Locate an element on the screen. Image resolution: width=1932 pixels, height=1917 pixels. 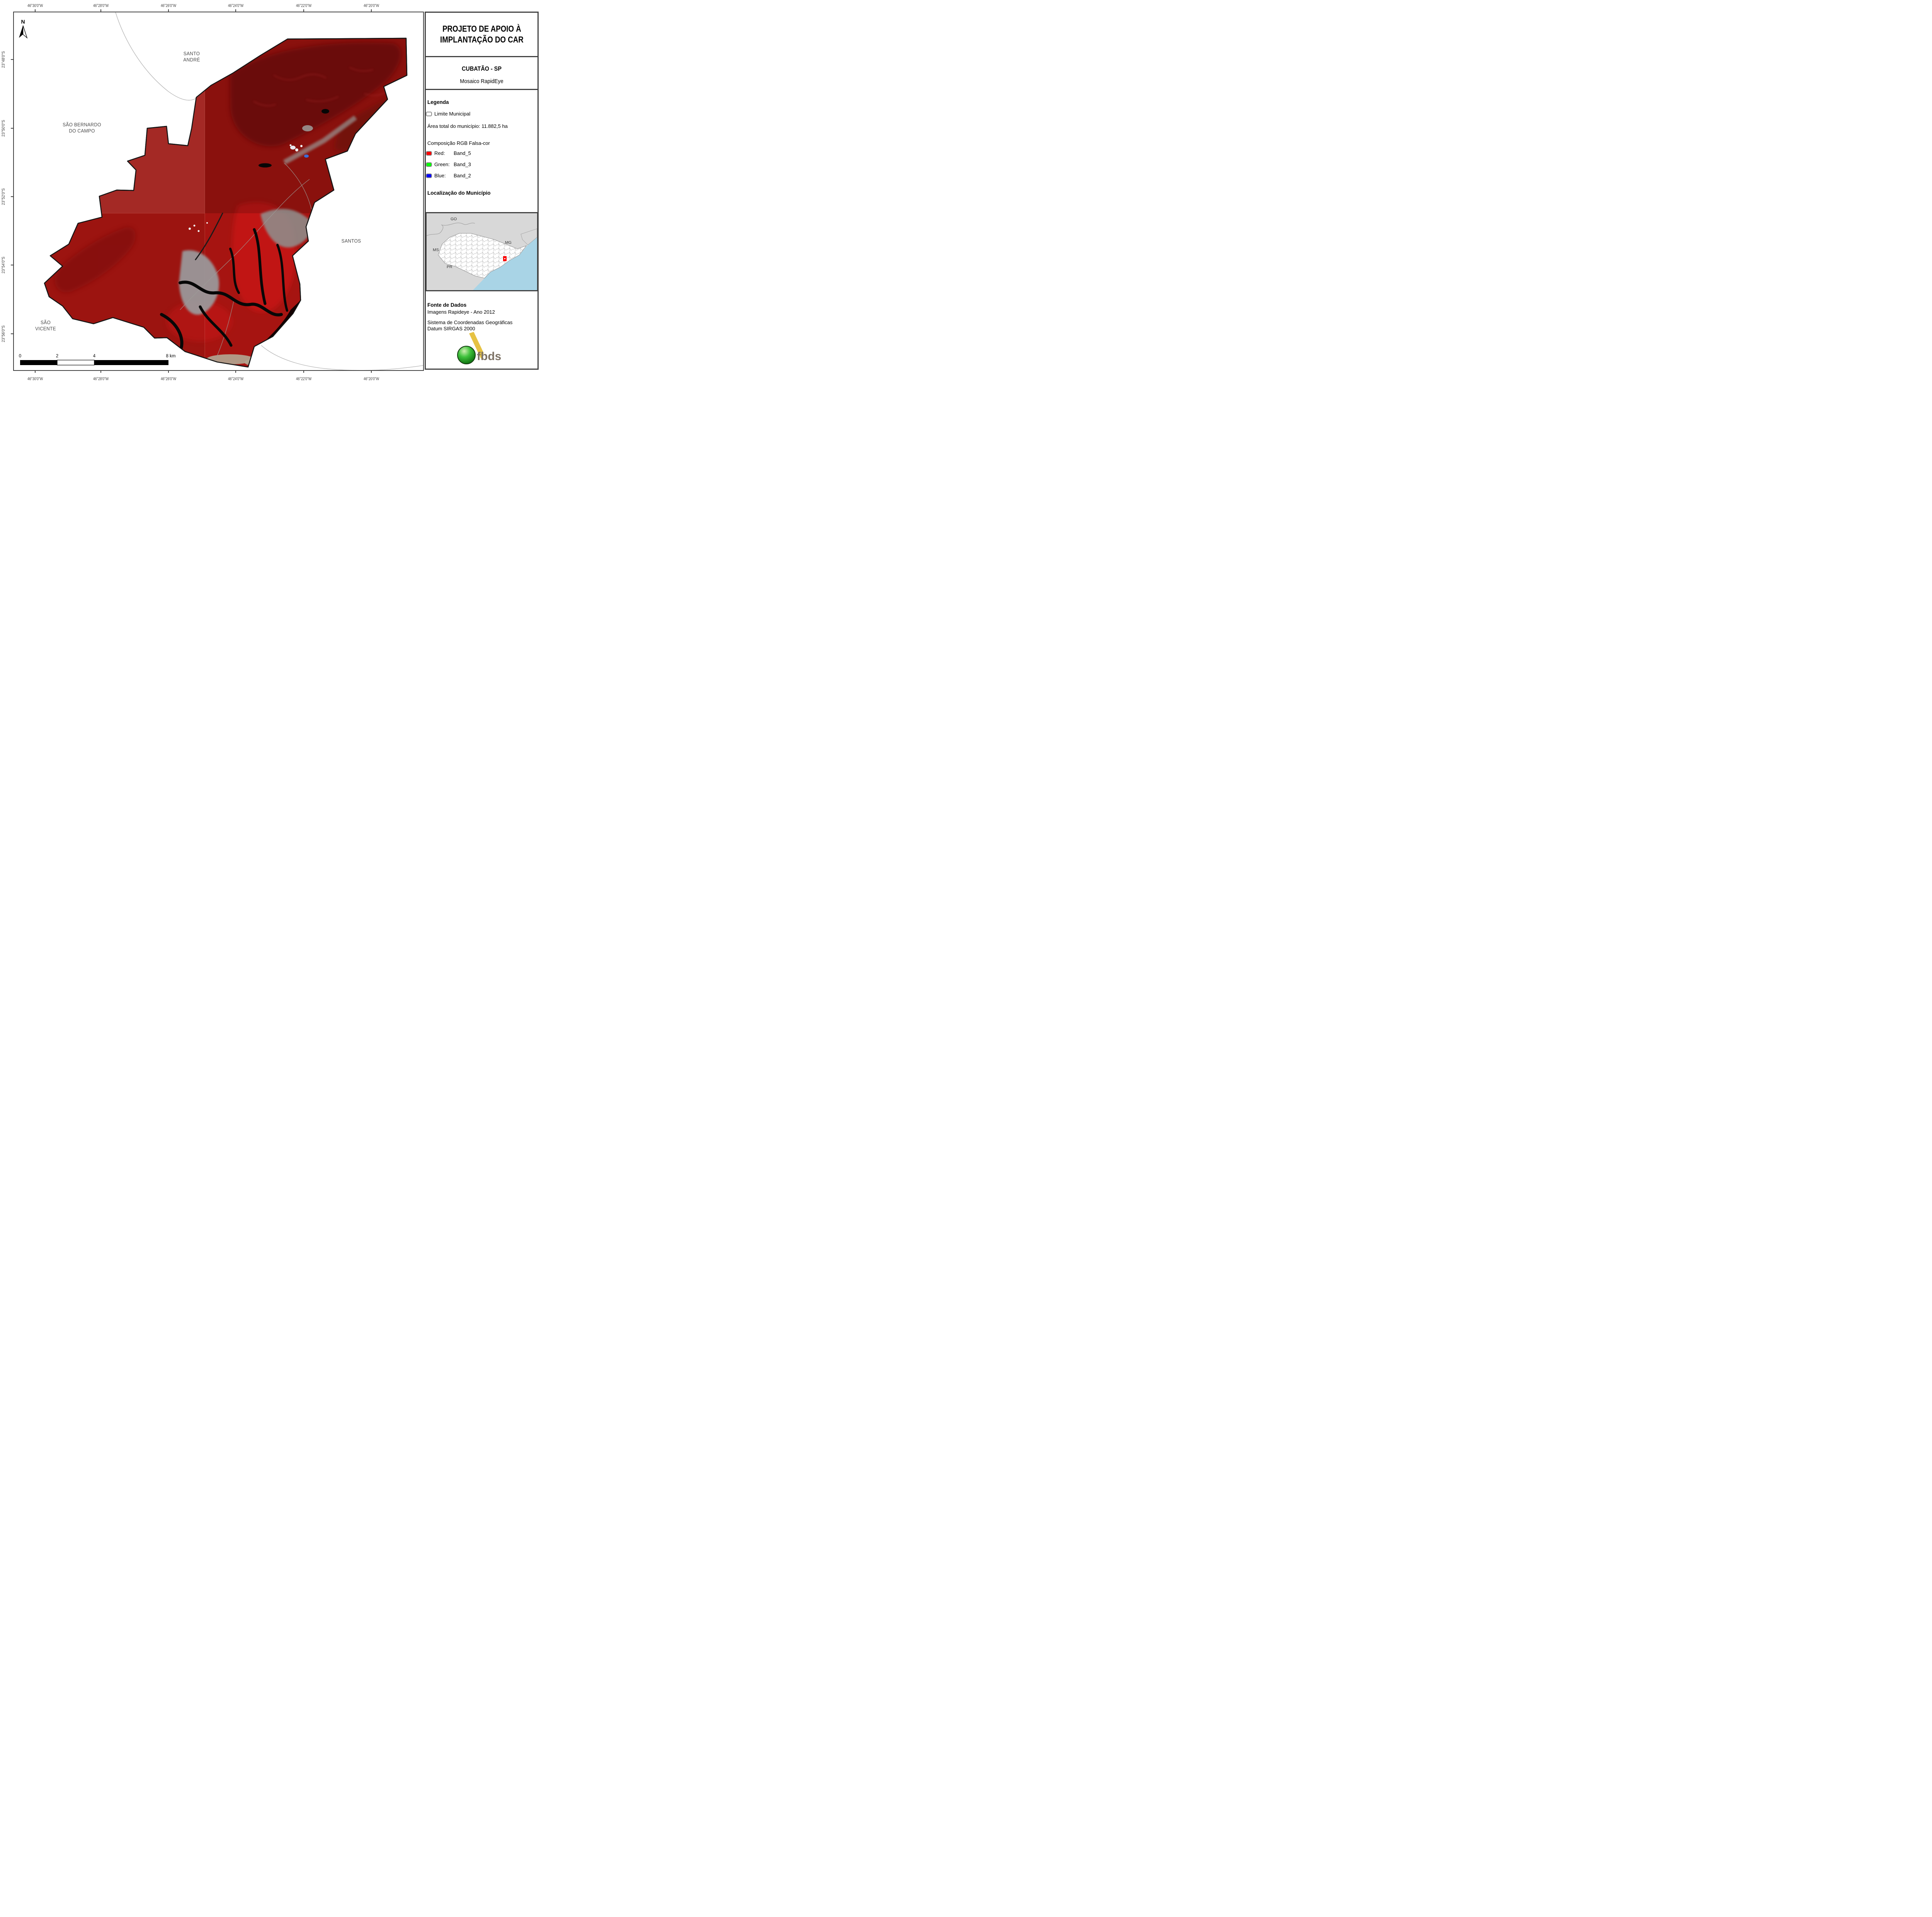
top-coord-label: 46°22'0"W is located at coordinates (304, 5).